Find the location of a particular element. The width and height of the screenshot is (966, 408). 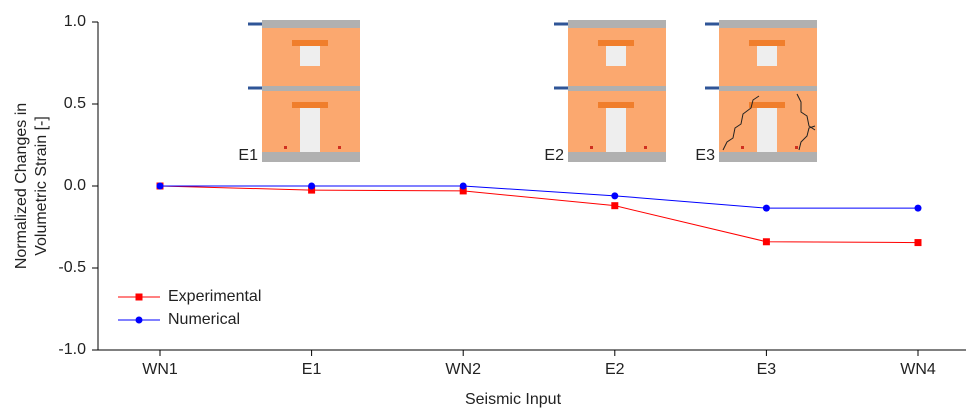

y-axis-label: Volumetric Strain [-] is located at coordinates (41, 186).